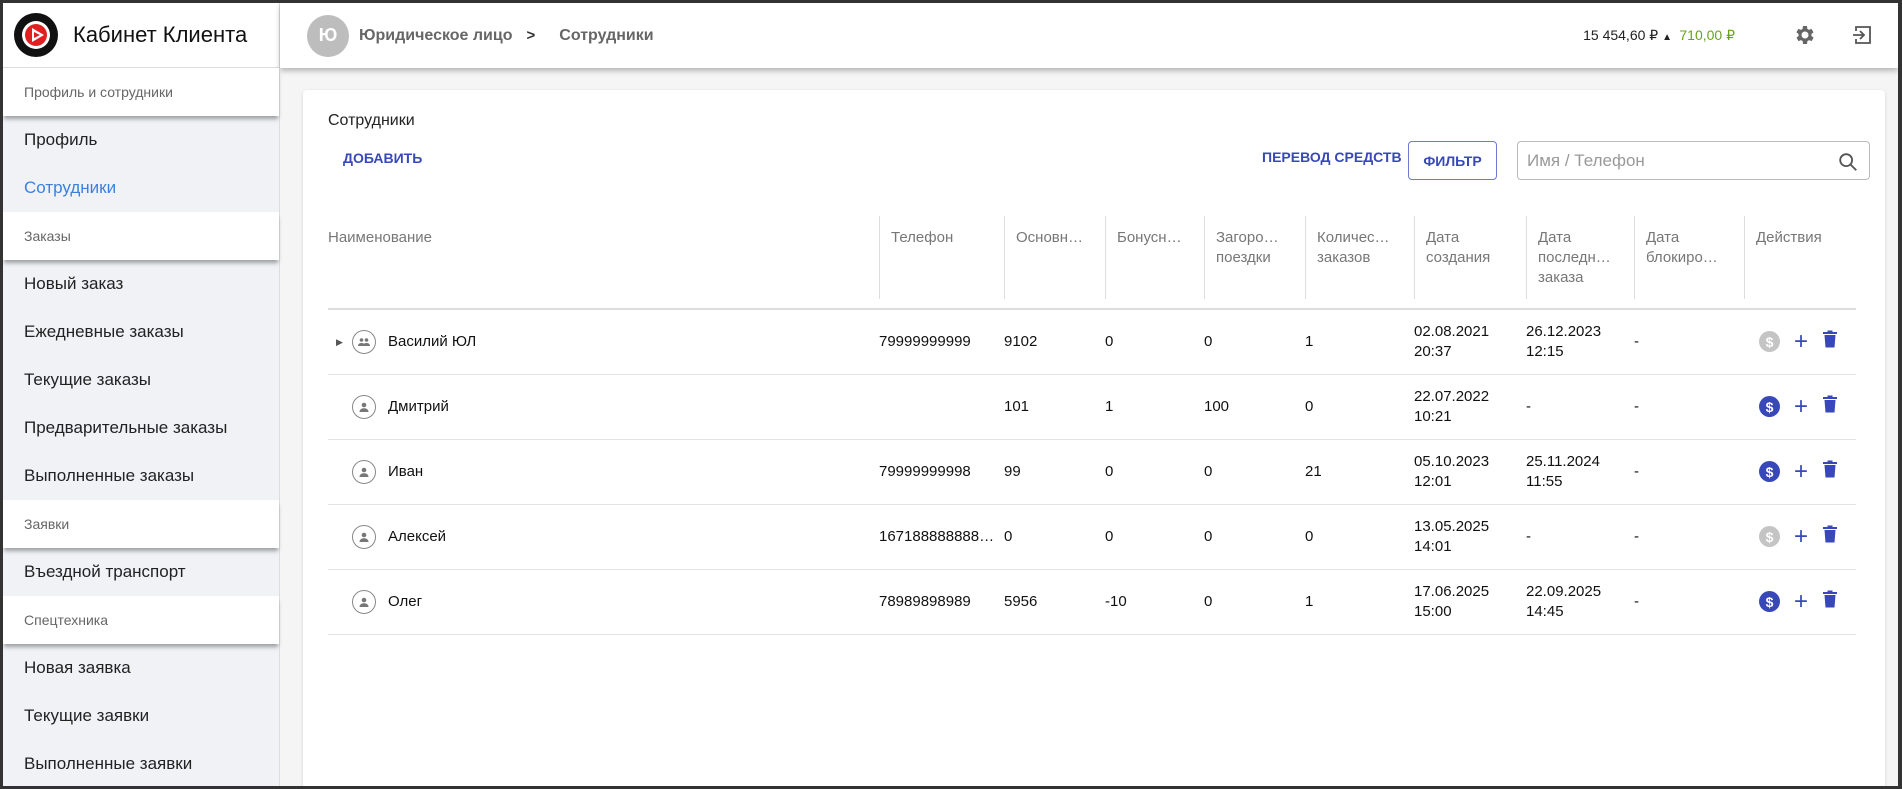 The image size is (1902, 789). What do you see at coordinates (126, 427) in the screenshot?
I see `sidebar-item: Предварительные заказы` at bounding box center [126, 427].